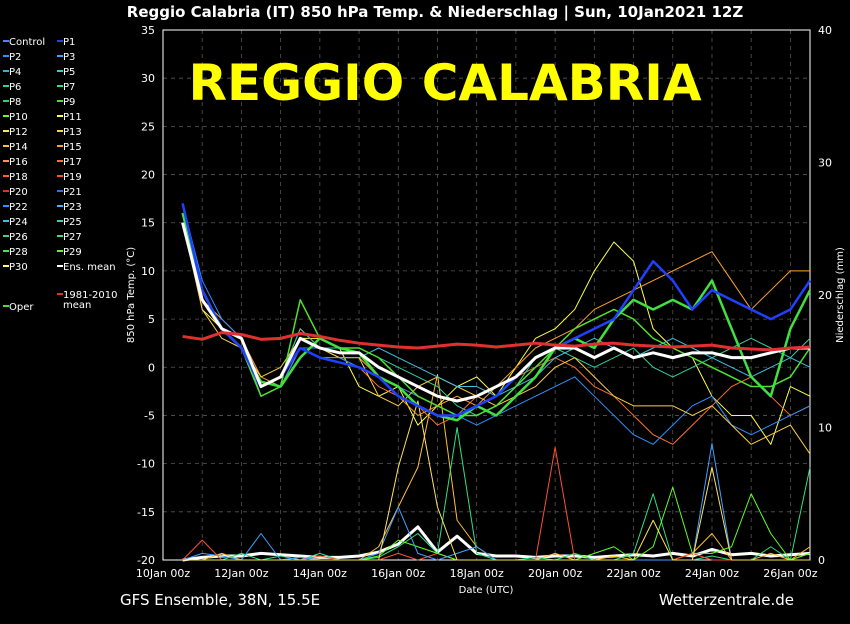  I want to click on x-tick-label: 26Jan 00z, so click(790, 573).